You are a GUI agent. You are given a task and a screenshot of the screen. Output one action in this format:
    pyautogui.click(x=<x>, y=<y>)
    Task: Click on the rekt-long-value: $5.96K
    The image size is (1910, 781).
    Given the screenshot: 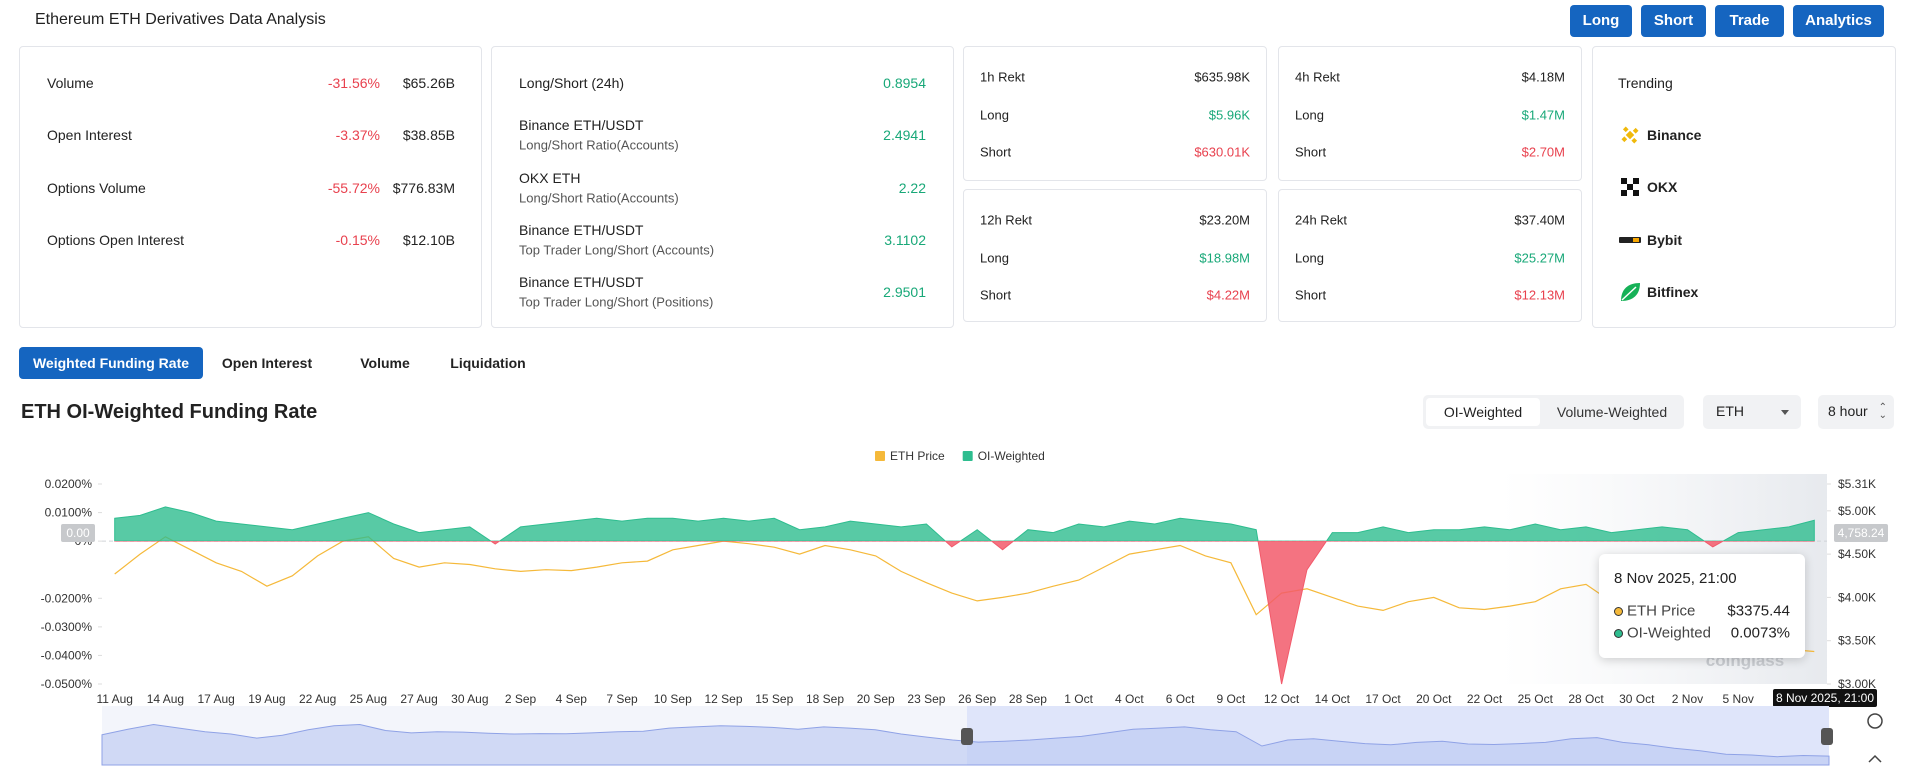 What is the action you would take?
    pyautogui.click(x=1229, y=115)
    